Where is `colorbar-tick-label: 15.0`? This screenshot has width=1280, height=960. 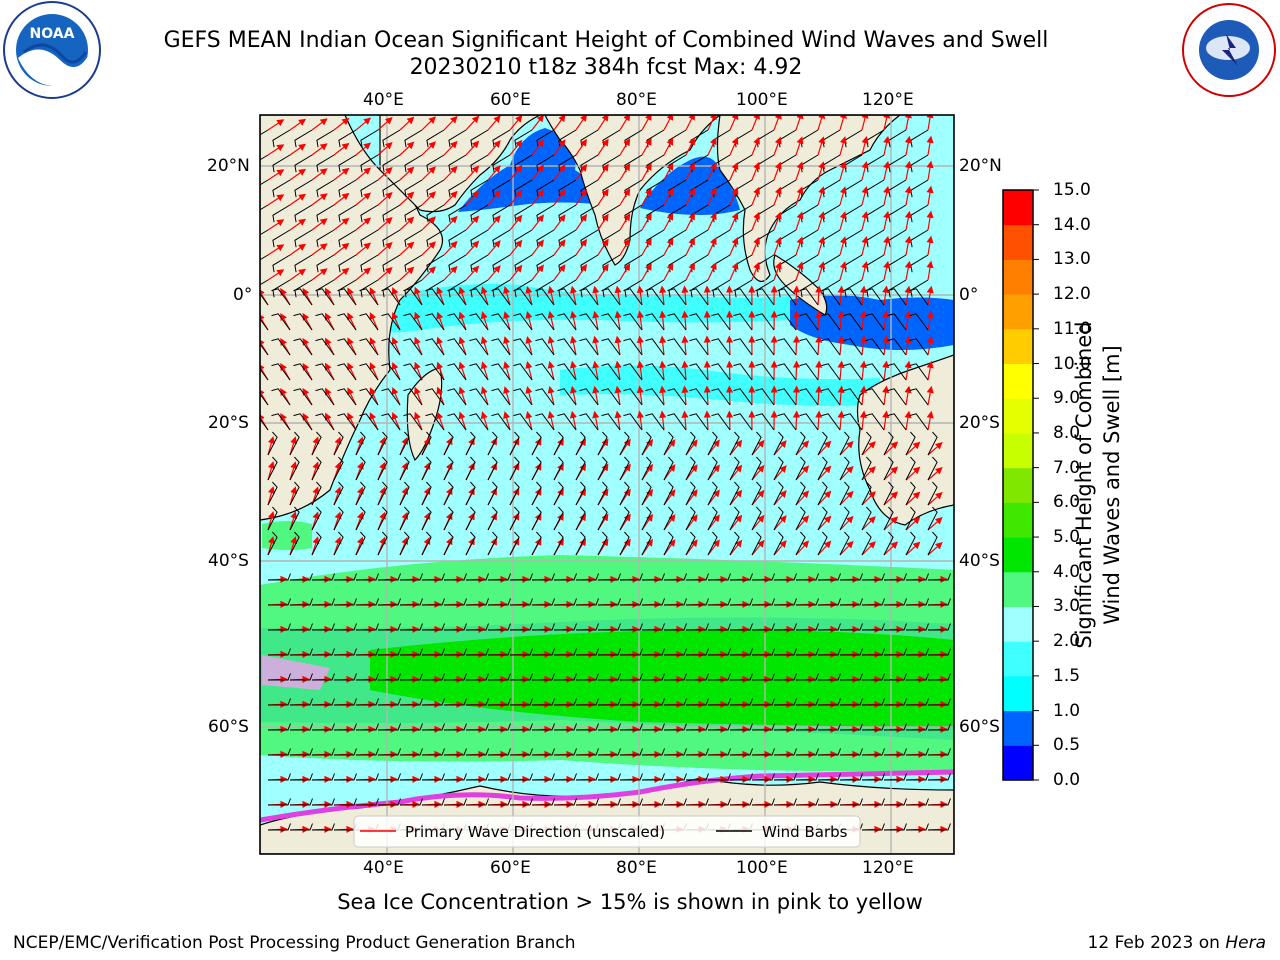 colorbar-tick-label: 15.0 is located at coordinates (1072, 190).